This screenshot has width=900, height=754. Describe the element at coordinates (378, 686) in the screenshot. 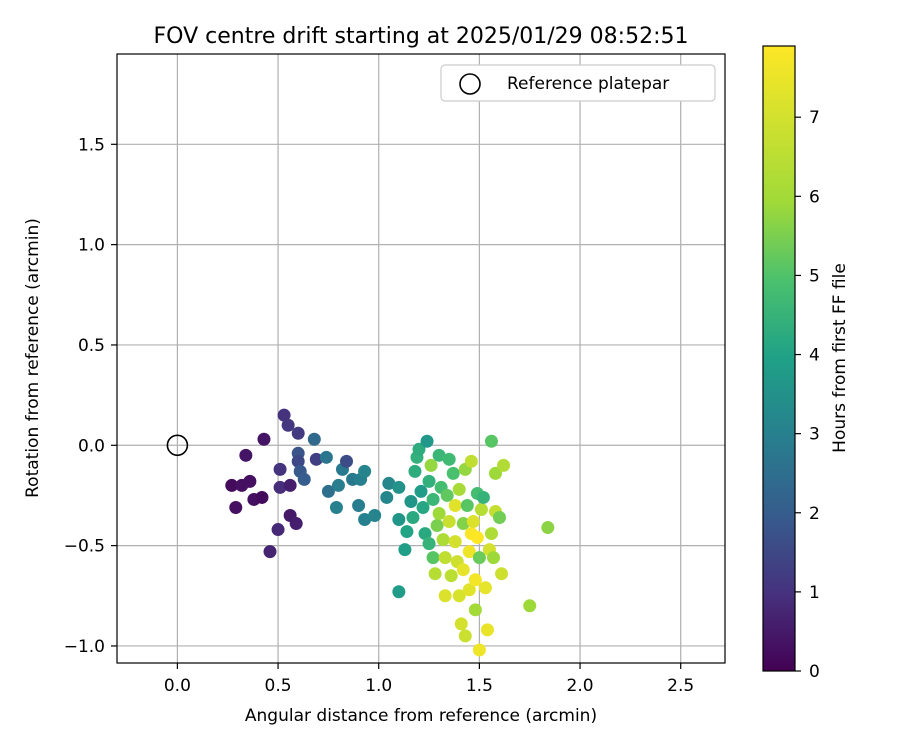

I see `x-tick-label: 1.0` at that location.